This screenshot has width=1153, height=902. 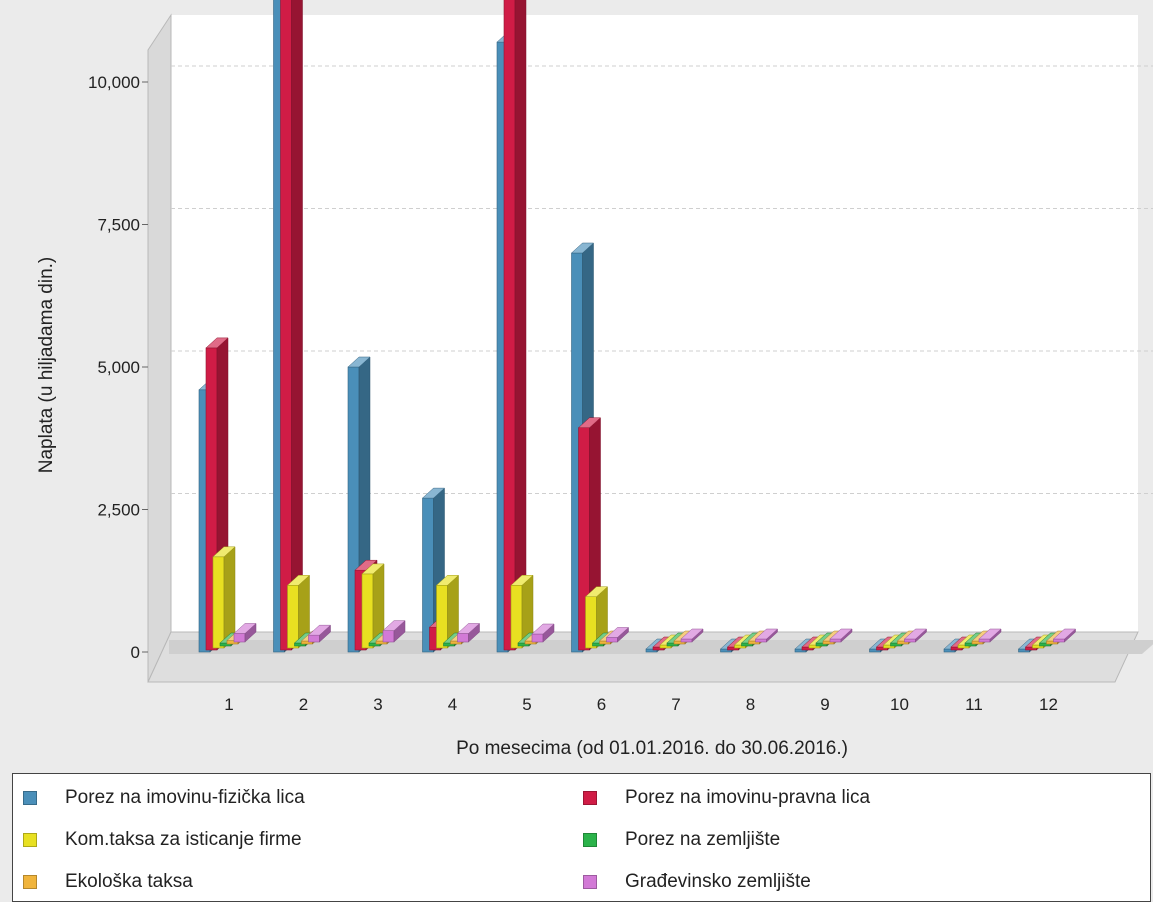 I want to click on x-tick-label: 4, so click(x=452, y=704).